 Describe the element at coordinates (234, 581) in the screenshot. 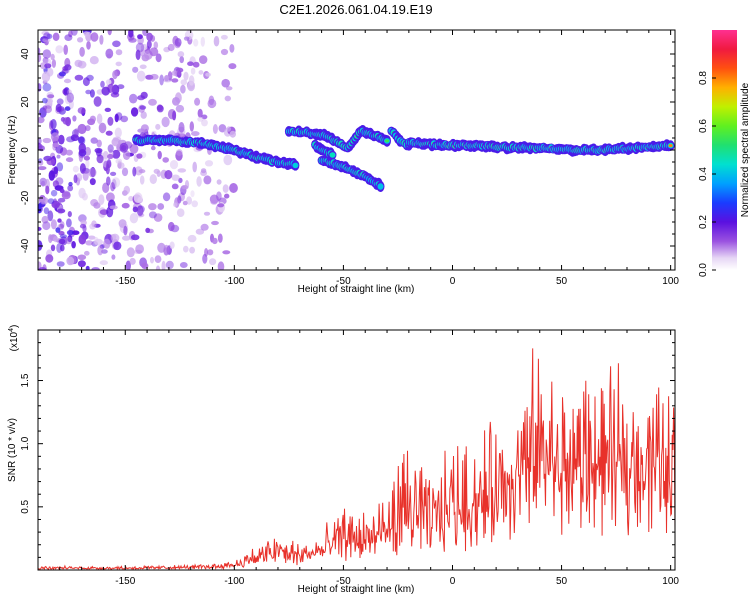

I see `x-tick-label: -100` at that location.